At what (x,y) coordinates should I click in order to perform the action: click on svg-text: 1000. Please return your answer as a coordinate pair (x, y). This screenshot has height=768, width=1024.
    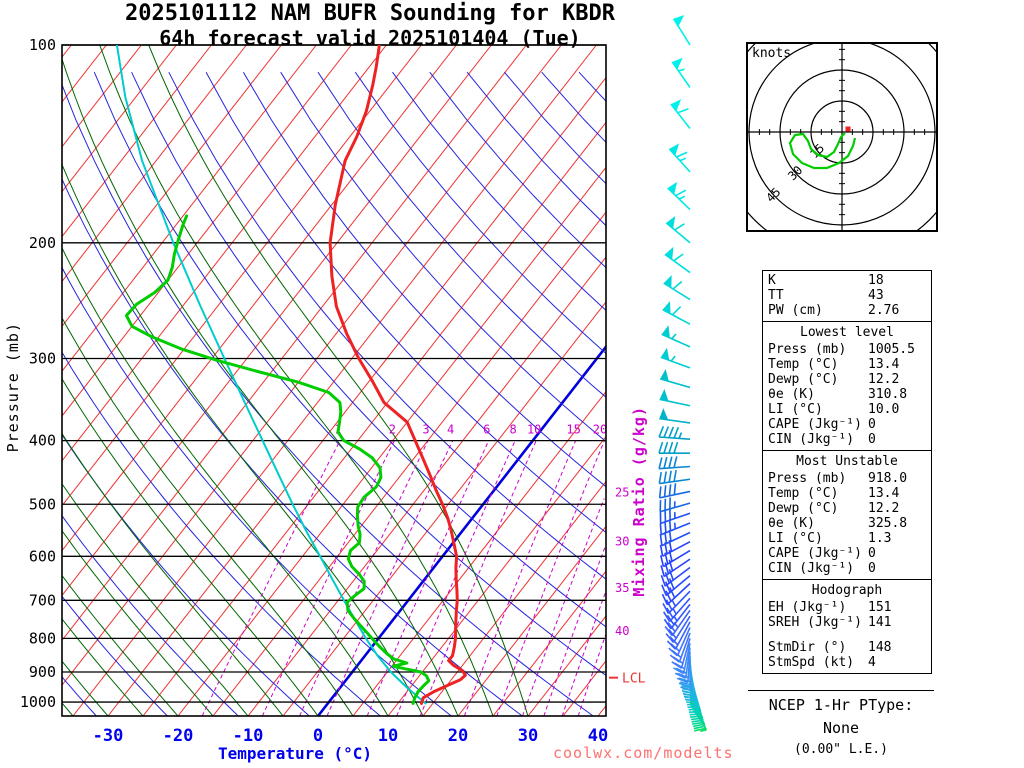
    Looking at the image, I should click on (38, 702).